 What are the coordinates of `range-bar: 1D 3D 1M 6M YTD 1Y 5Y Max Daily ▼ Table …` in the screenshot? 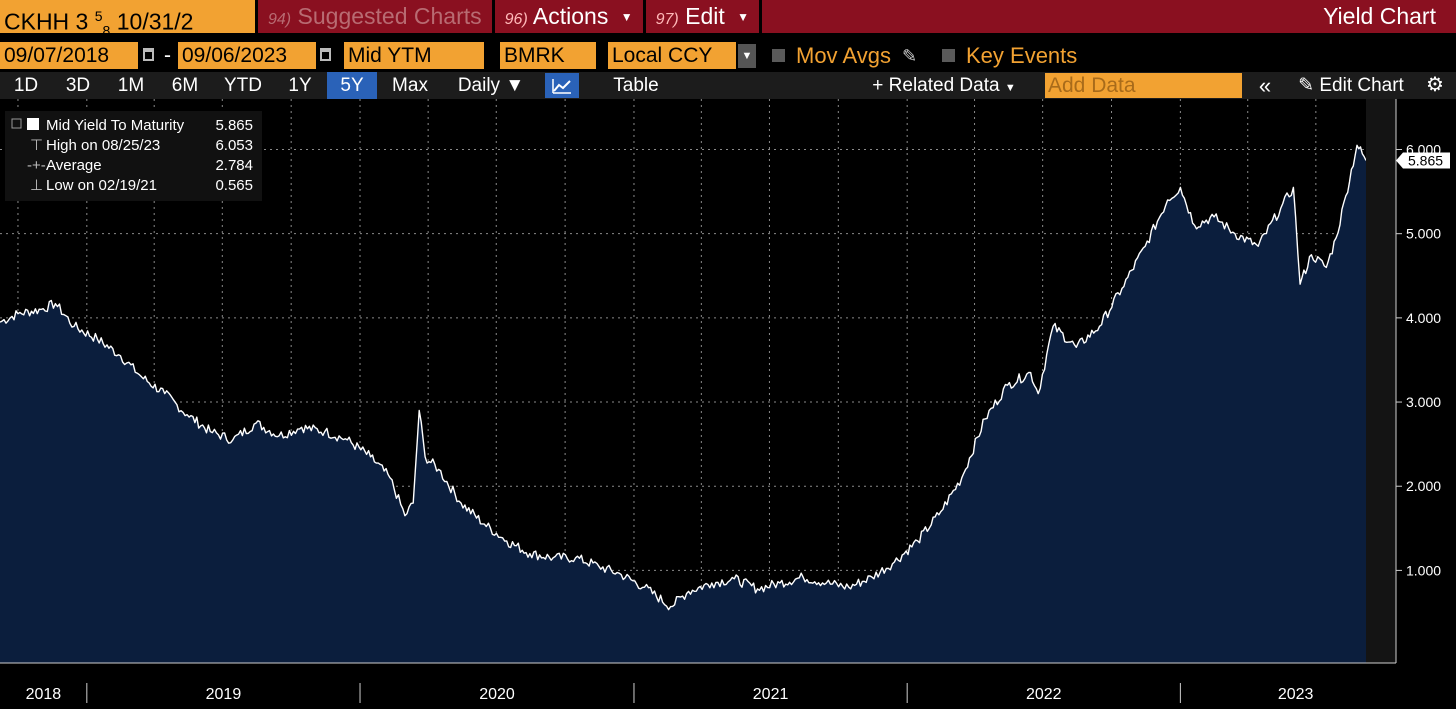 It's located at (728, 85).